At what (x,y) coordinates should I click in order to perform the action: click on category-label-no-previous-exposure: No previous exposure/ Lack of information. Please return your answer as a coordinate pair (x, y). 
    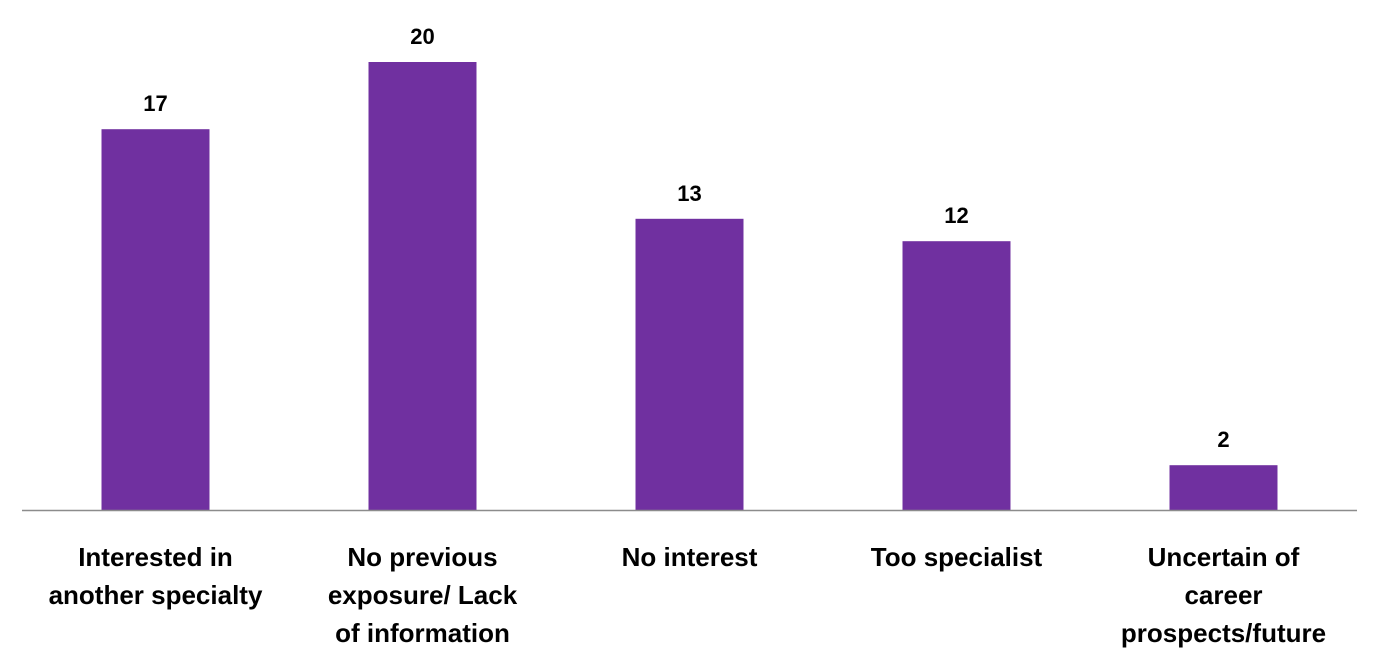
    Looking at the image, I should click on (423, 595).